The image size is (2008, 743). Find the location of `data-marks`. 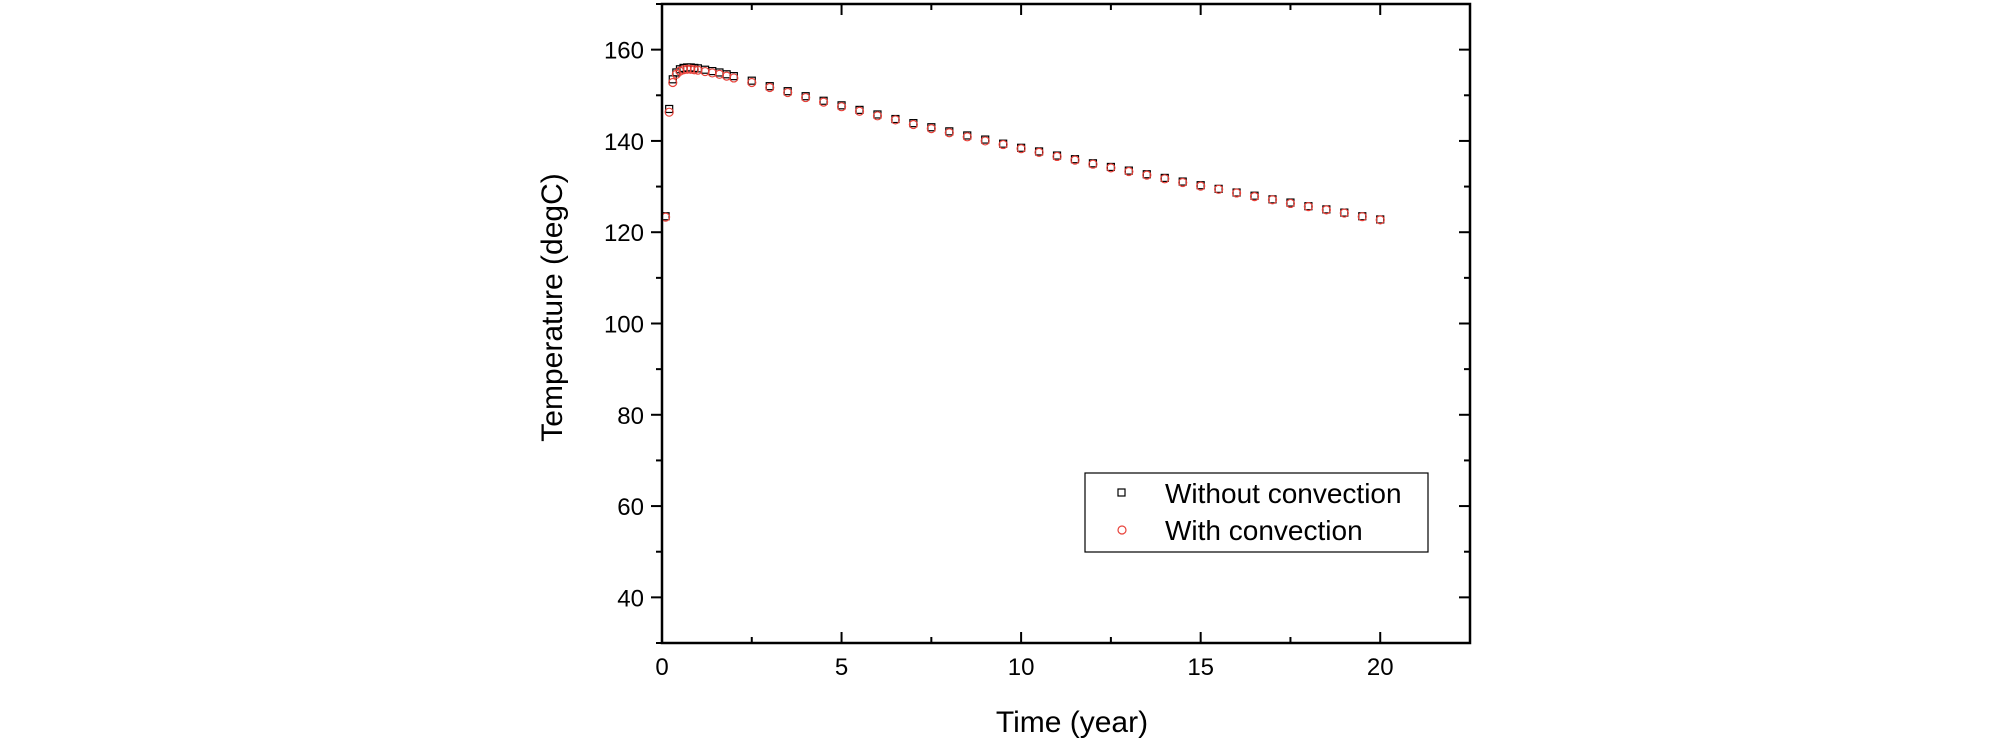

data-marks is located at coordinates (1022, 144).